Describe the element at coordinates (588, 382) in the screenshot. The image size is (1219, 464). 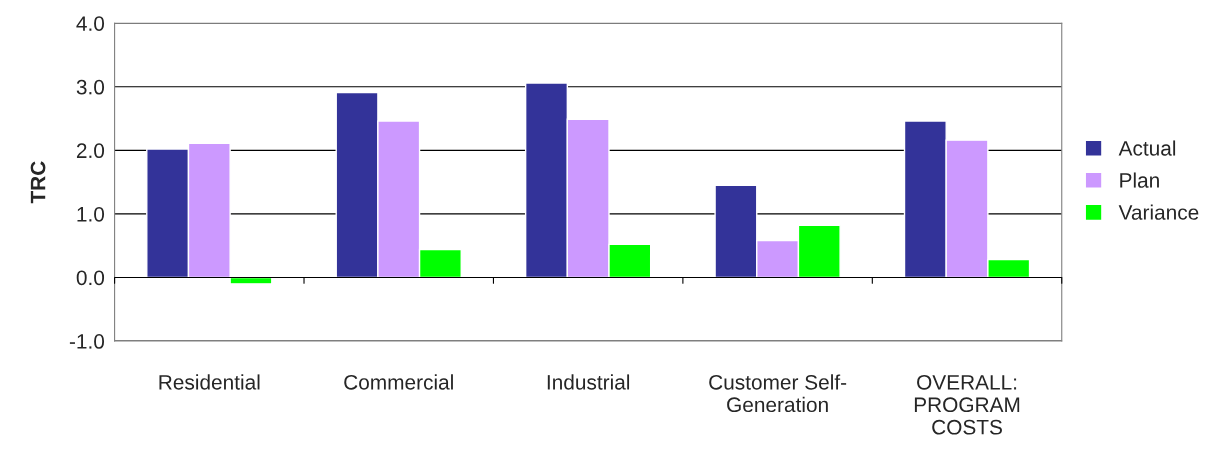
I see `x-tick-label: Industrial` at that location.